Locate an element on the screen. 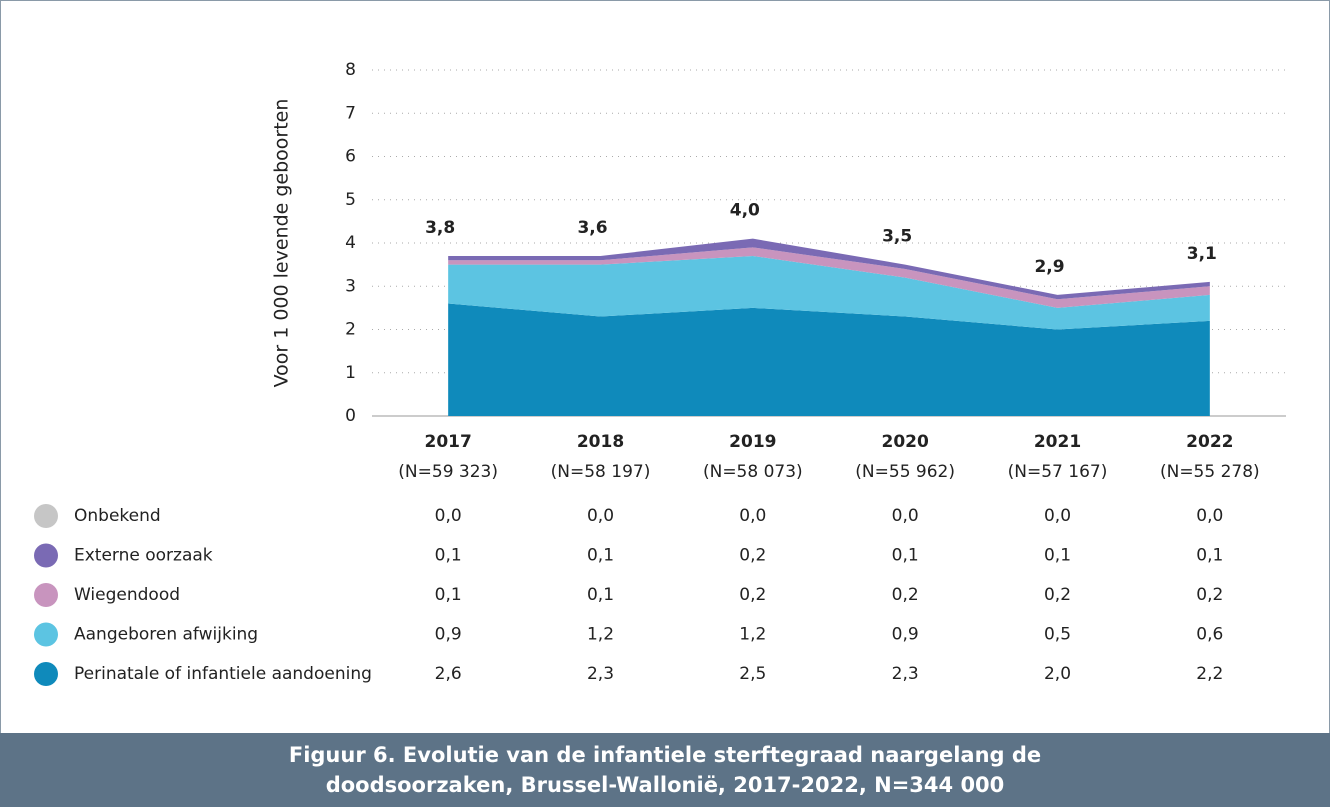  x-tick-note: (N=55 278) is located at coordinates (1210, 472).